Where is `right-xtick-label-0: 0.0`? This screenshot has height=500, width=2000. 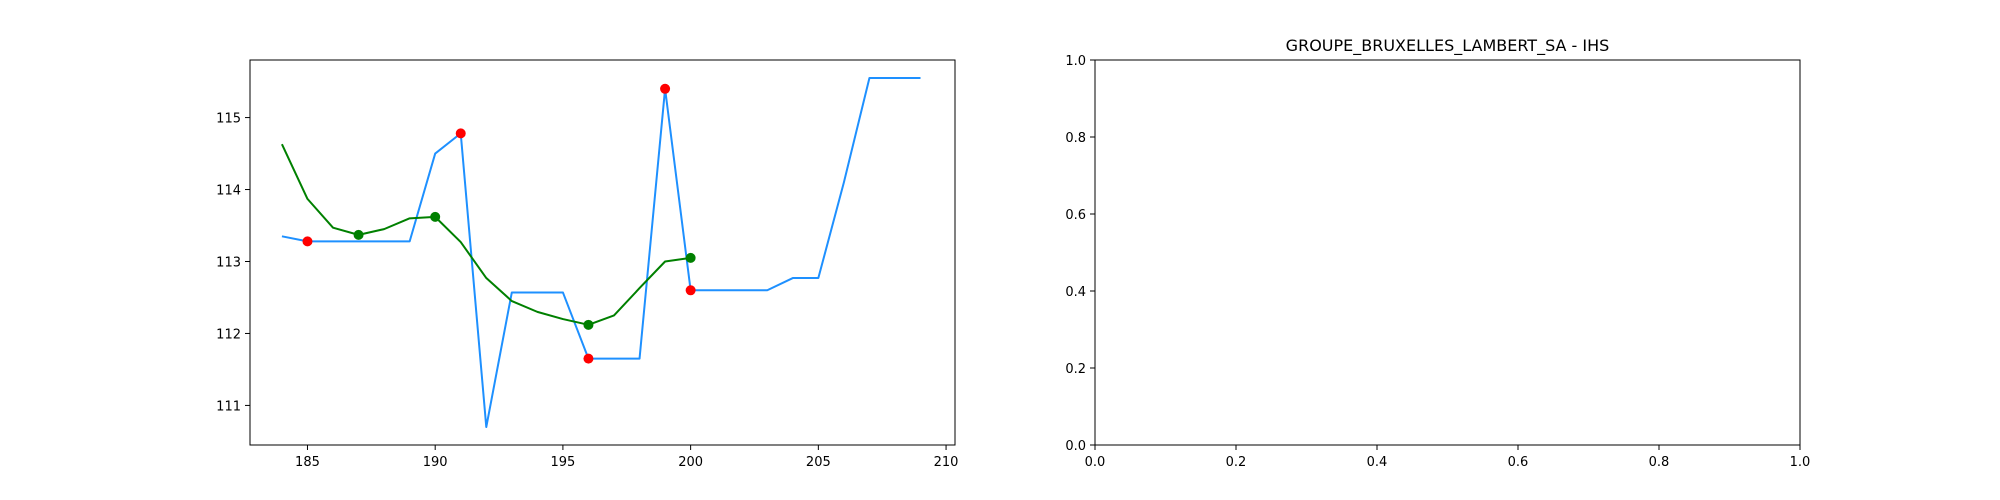 right-xtick-label-0: 0.0 is located at coordinates (1095, 462).